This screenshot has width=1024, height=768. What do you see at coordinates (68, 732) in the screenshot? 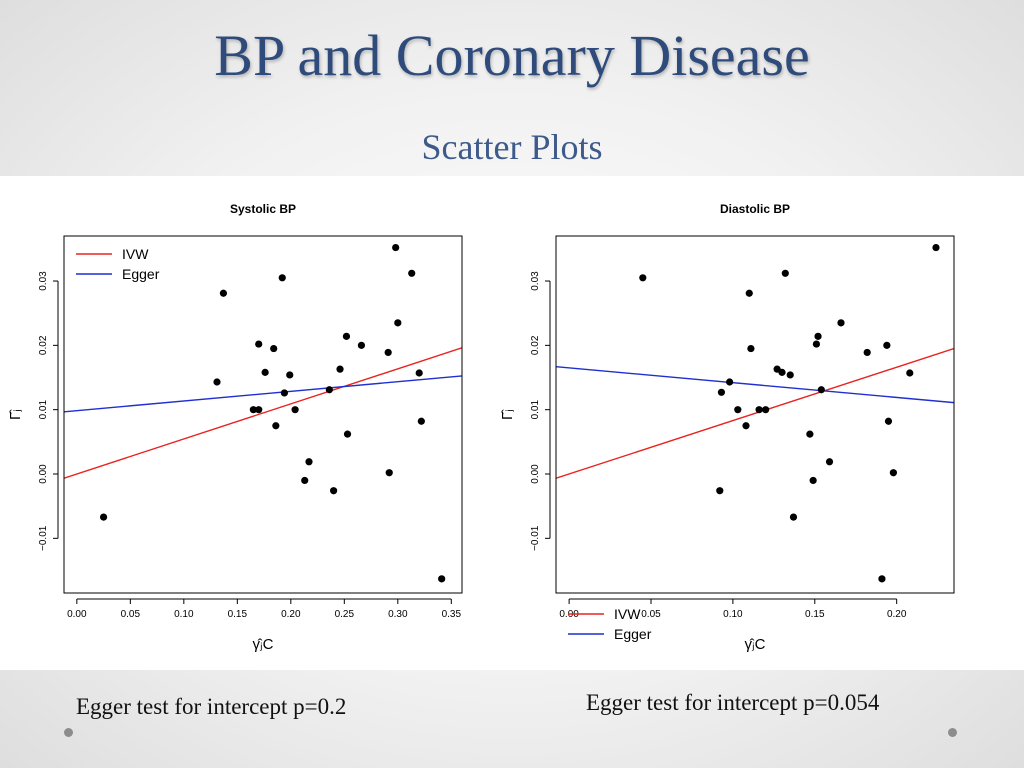
I see `ornament-dot-left` at bounding box center [68, 732].